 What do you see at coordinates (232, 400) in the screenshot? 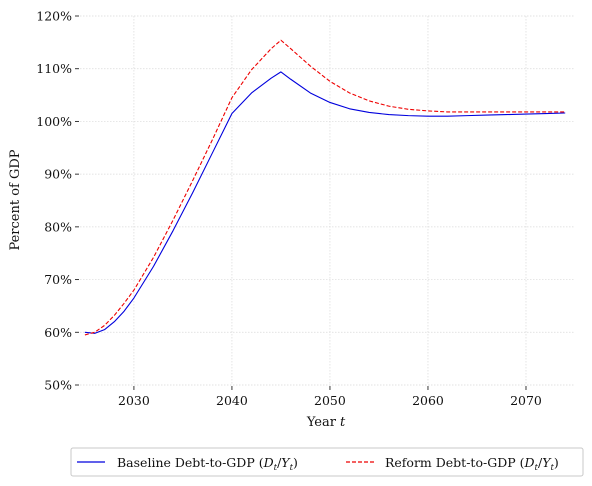
I see `x-tick-label: 2040` at bounding box center [232, 400].